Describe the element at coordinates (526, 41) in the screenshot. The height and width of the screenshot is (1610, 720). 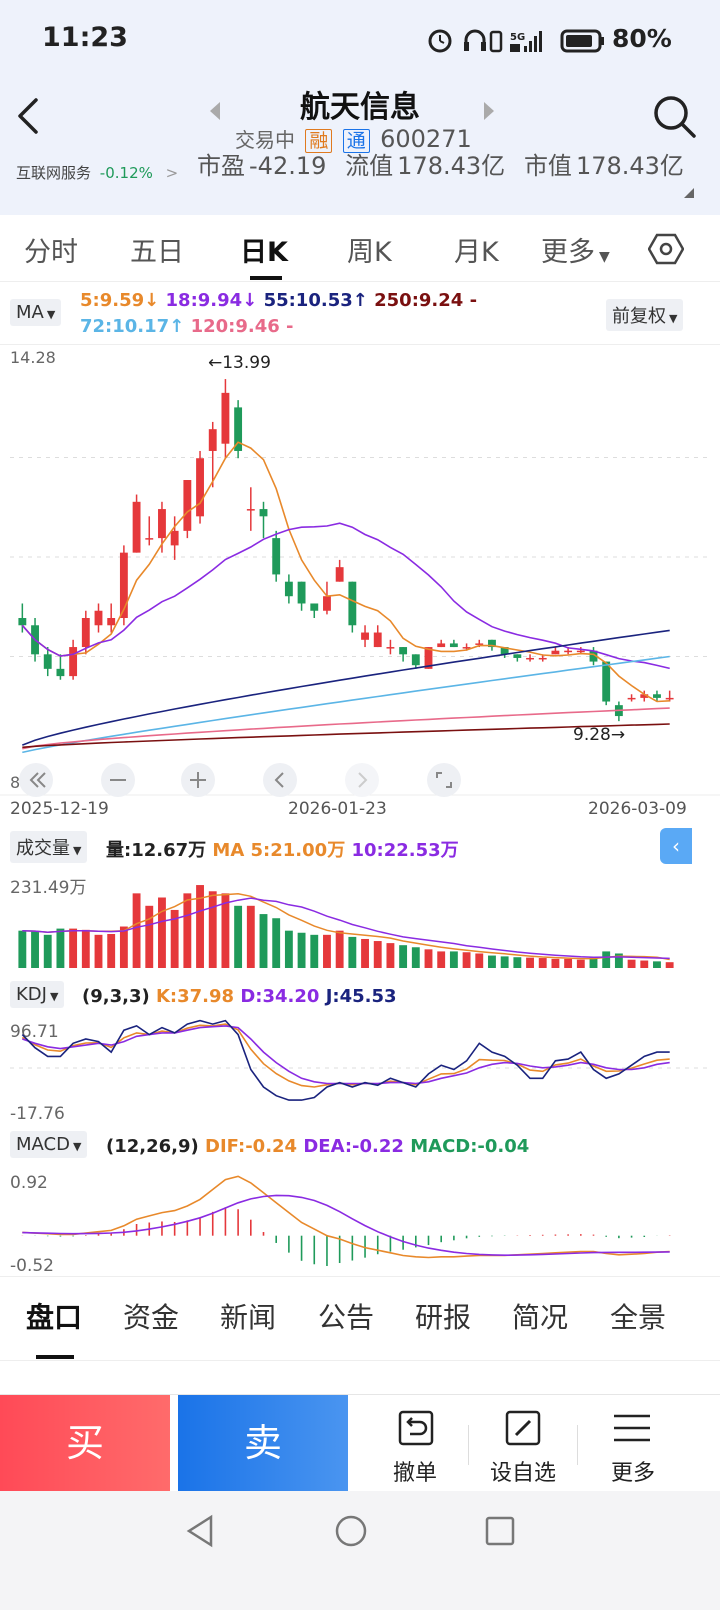
I see `signal-icon` at that location.